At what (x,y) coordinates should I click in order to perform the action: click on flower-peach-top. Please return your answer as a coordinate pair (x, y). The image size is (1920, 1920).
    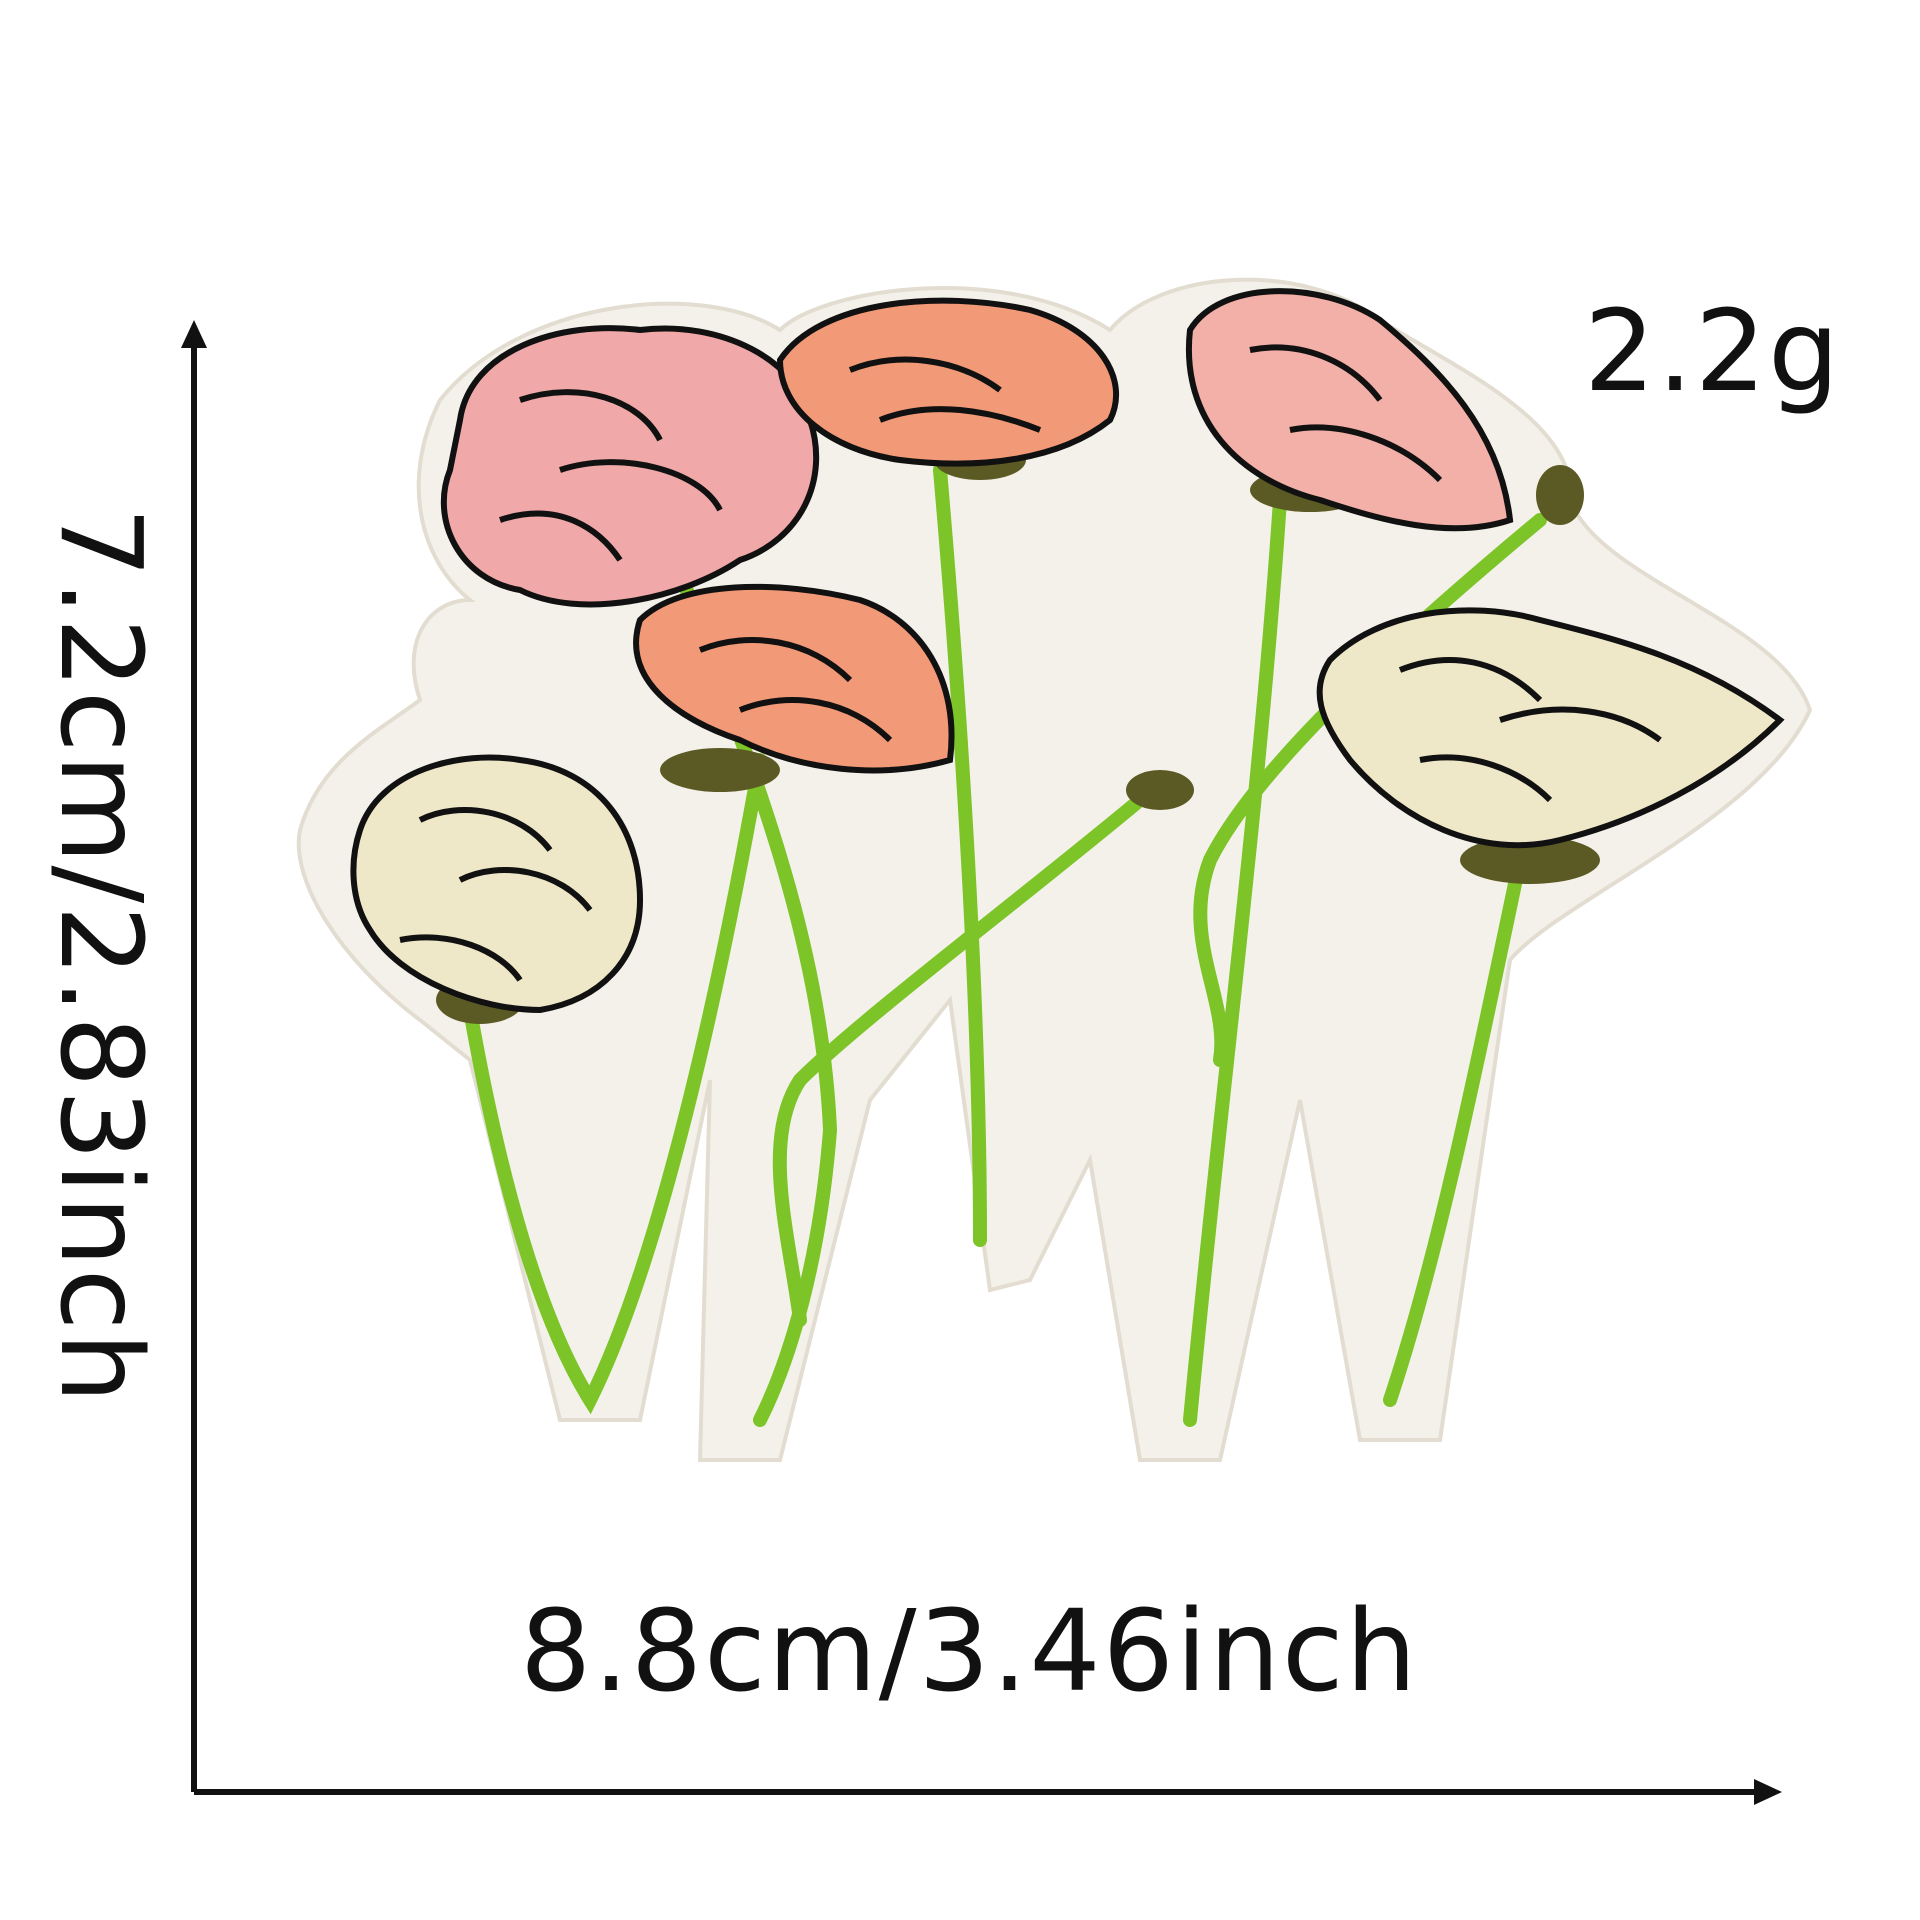
    Looking at the image, I should click on (948, 382).